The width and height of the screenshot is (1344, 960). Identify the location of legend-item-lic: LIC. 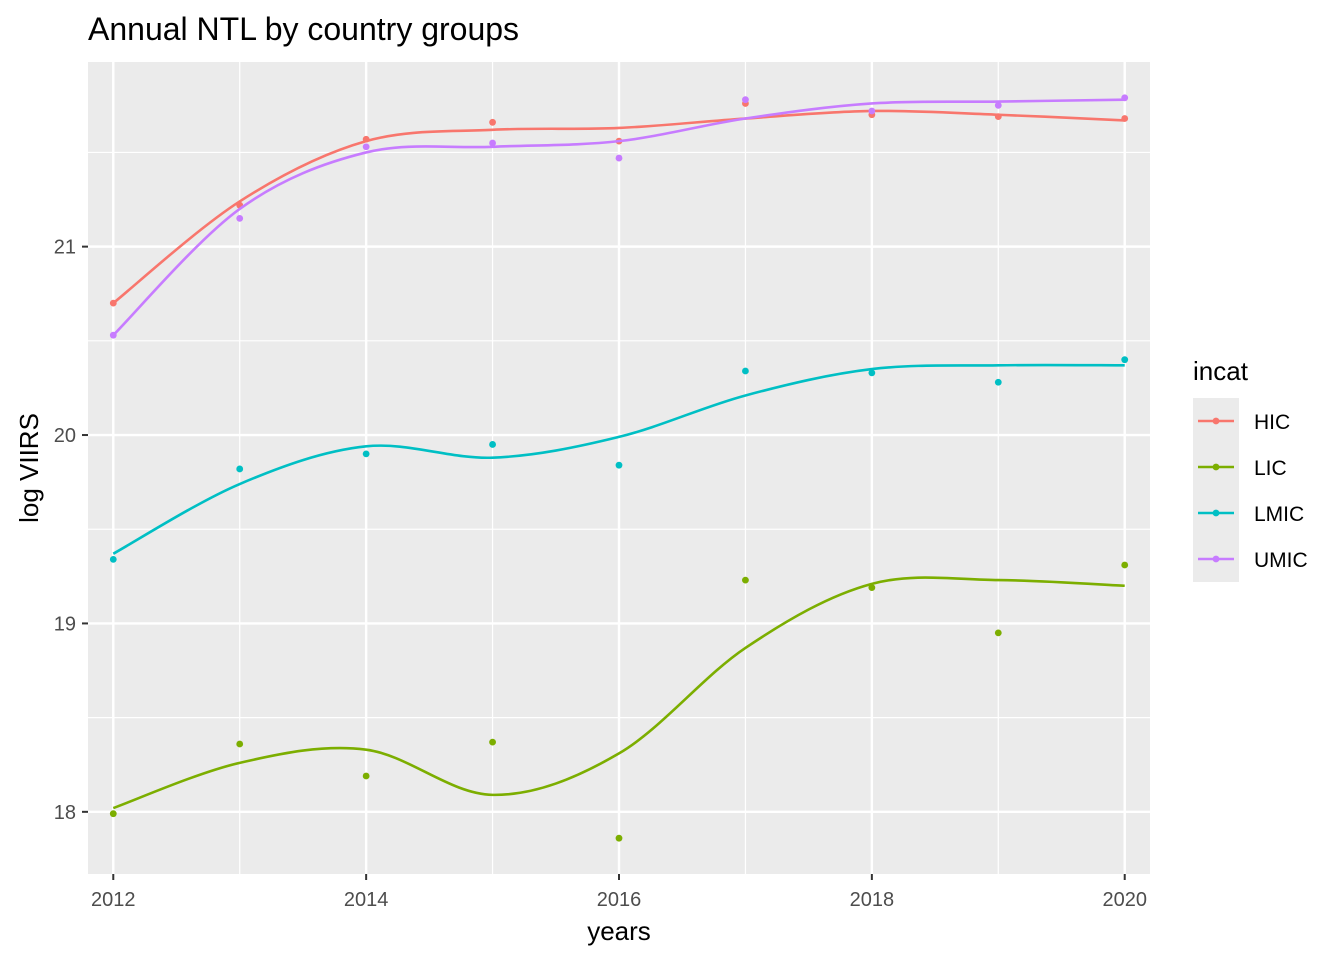
(1240, 467).